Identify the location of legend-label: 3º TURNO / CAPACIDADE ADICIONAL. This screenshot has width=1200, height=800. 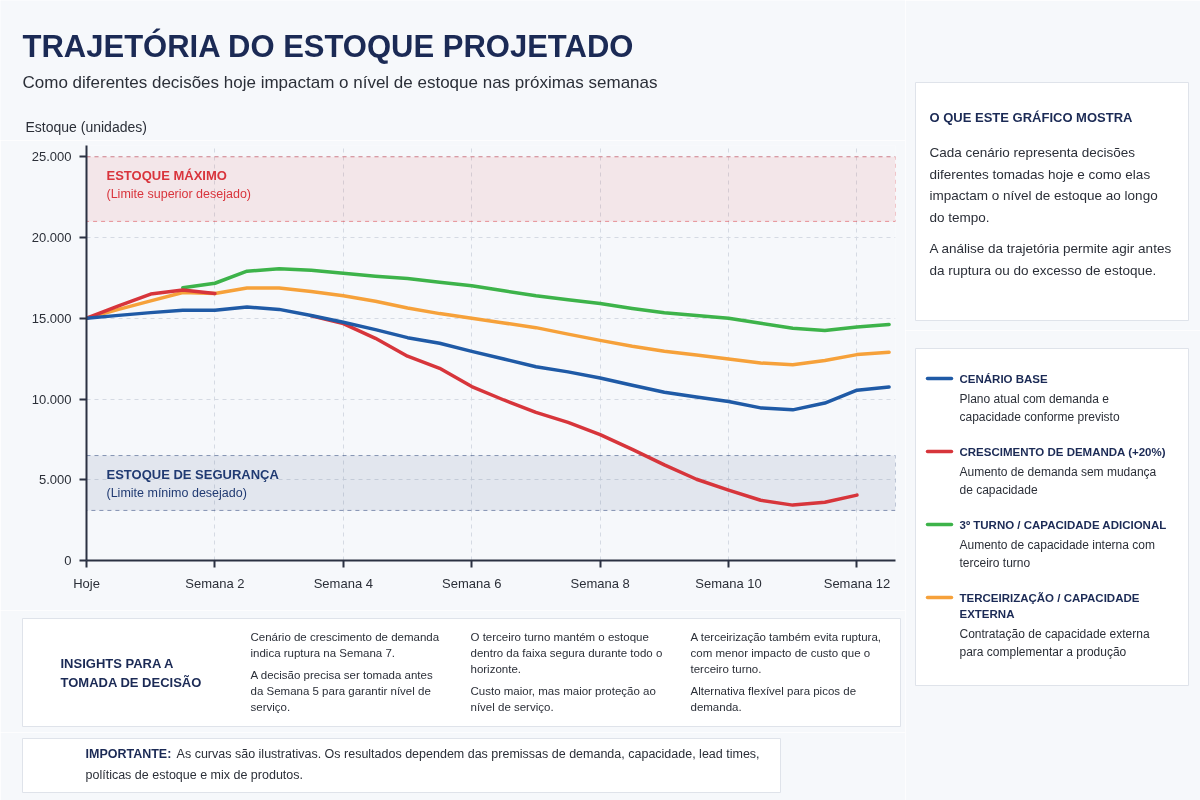
(1063, 524).